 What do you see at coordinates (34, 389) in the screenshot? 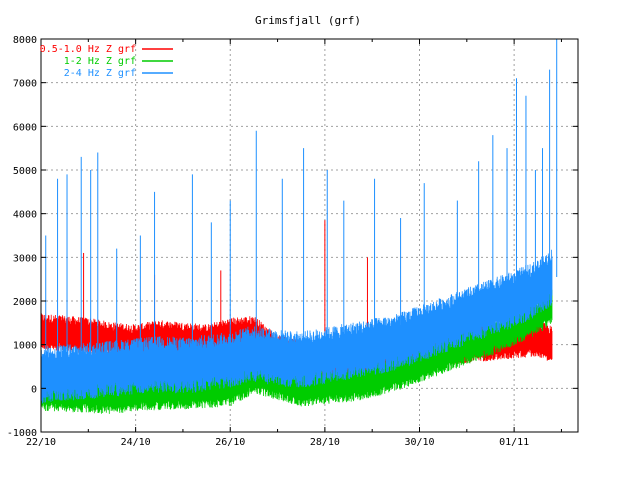
I see `y-tick-label: 0` at bounding box center [34, 389].